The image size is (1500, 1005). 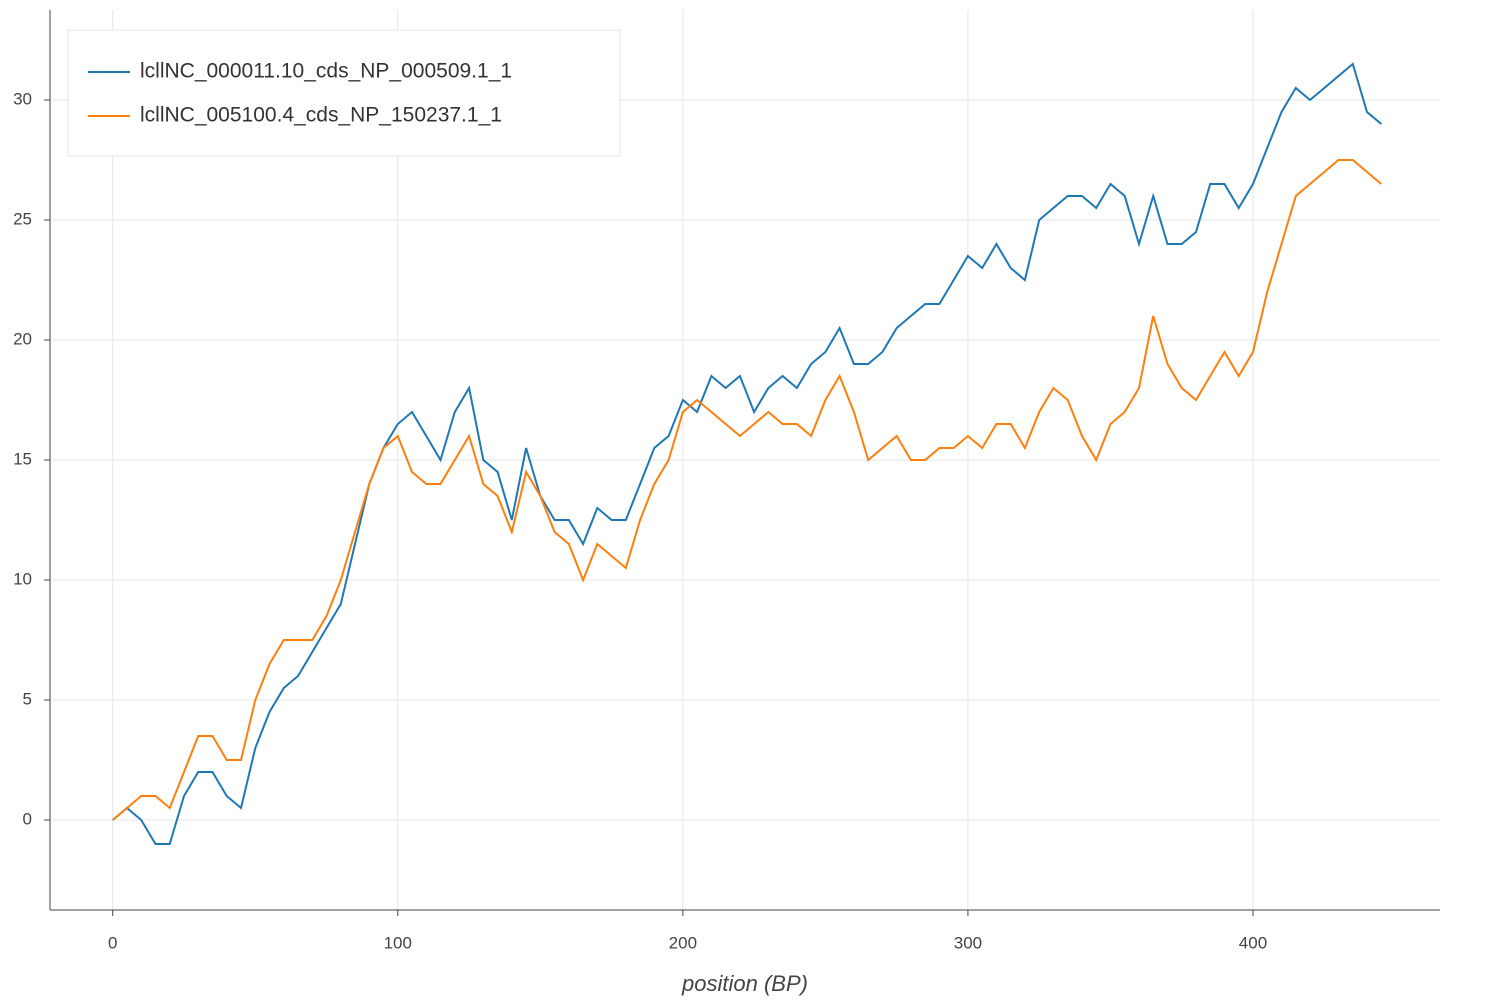 I want to click on y-tick-label: 5, so click(x=27, y=698).